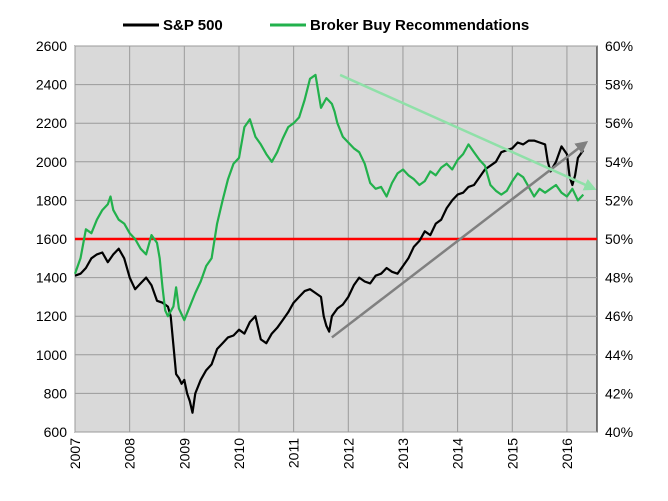  I want to click on legend-item-sp500: S&P 500, so click(173, 25).